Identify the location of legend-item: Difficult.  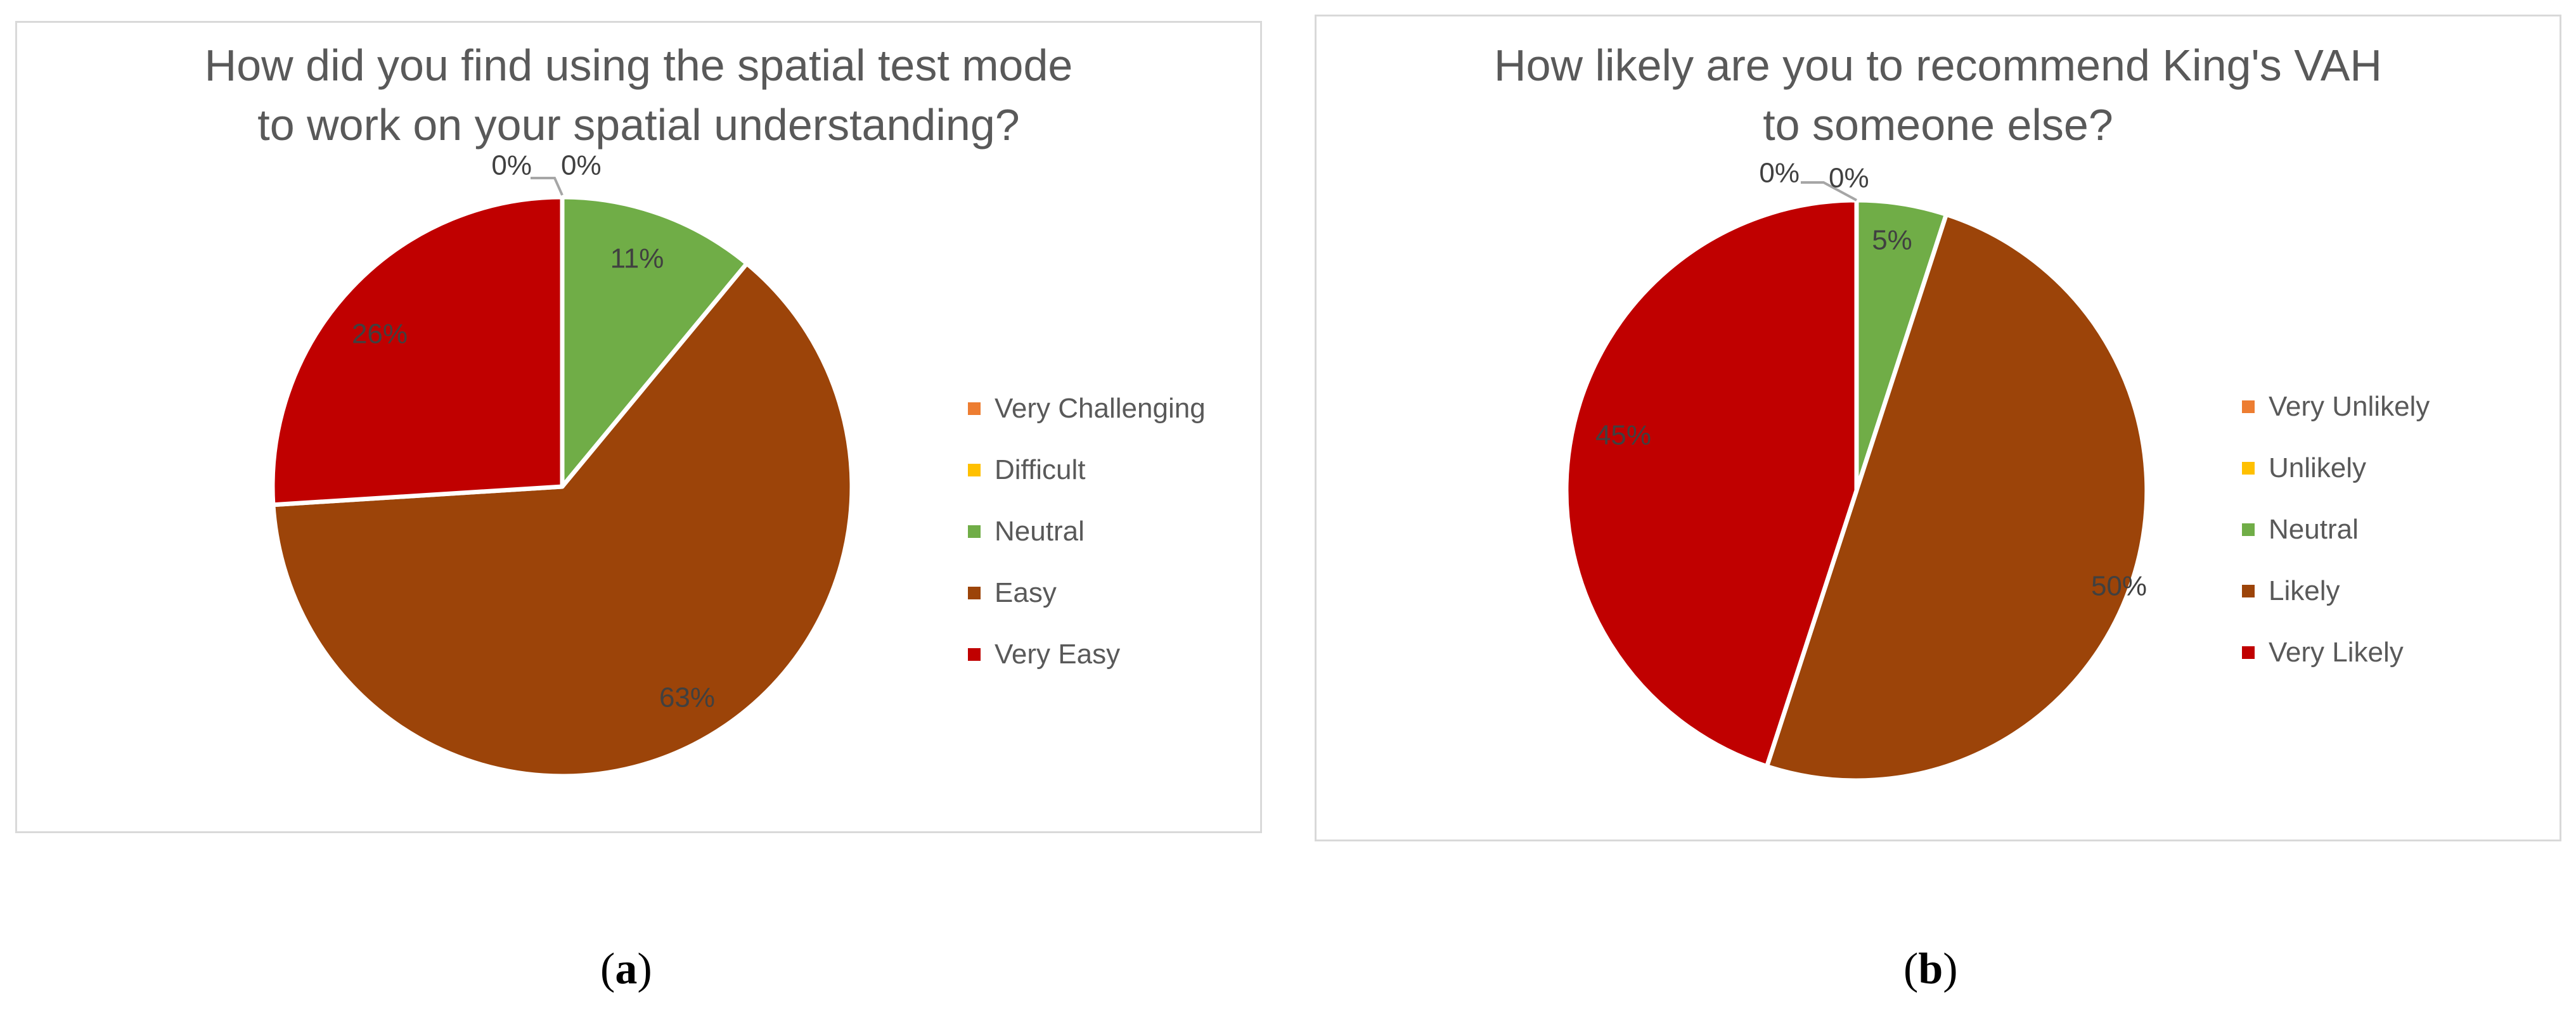
(1087, 470).